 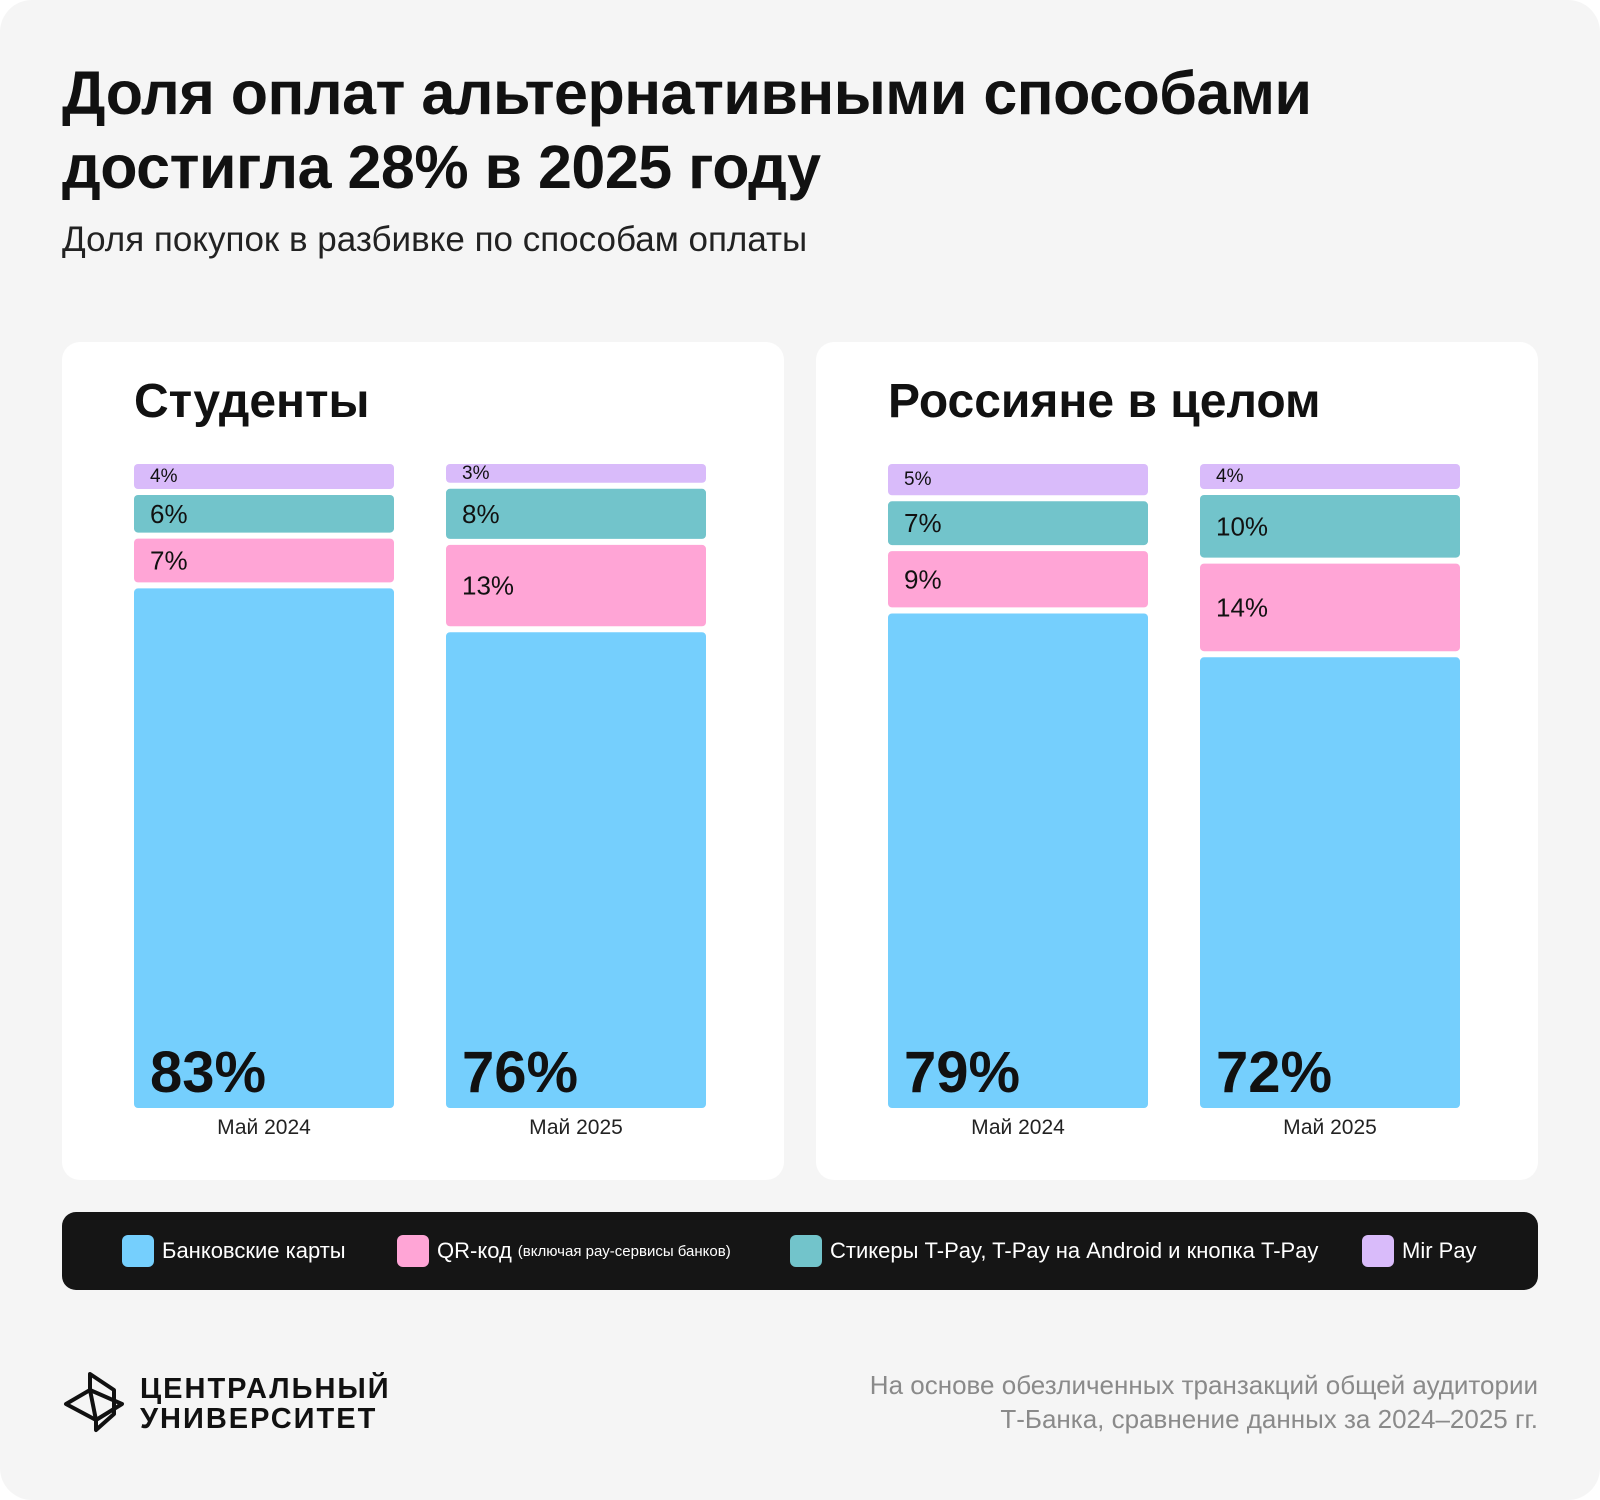 What do you see at coordinates (474, 1250) in the screenshot?
I see `legend-label-qr: QR-код` at bounding box center [474, 1250].